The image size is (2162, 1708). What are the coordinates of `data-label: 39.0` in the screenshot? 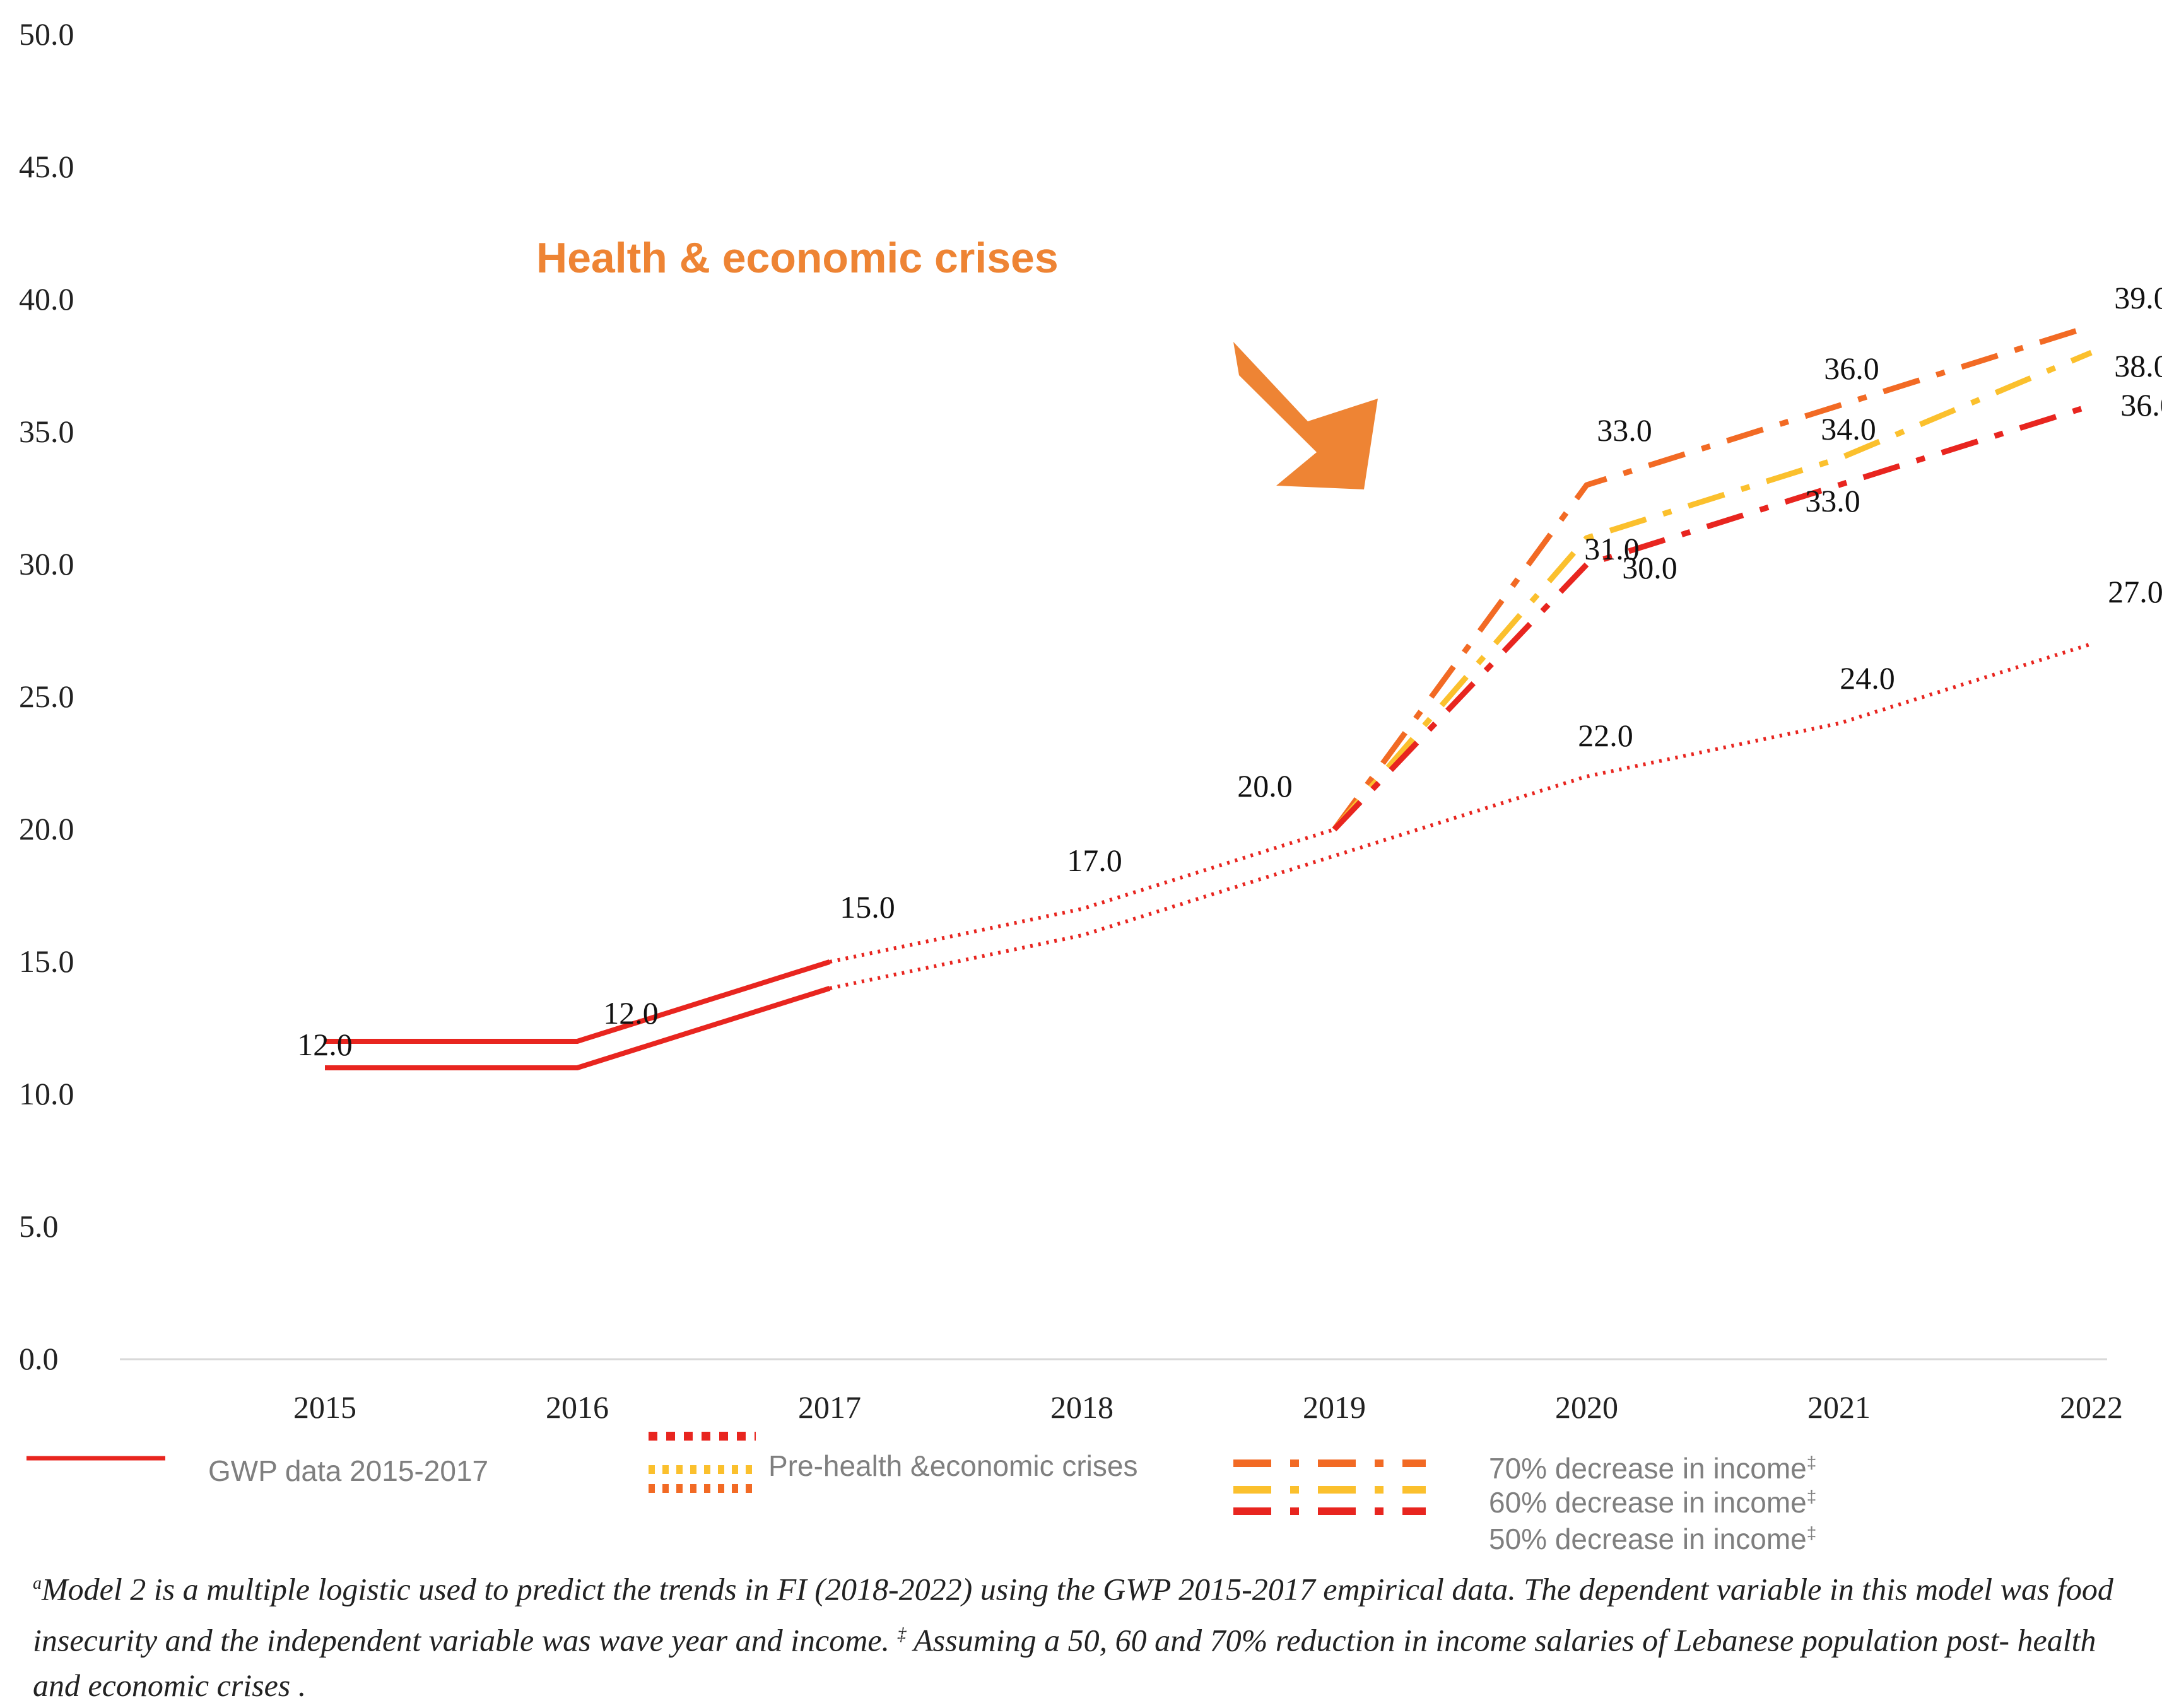 It's located at (2138, 297).